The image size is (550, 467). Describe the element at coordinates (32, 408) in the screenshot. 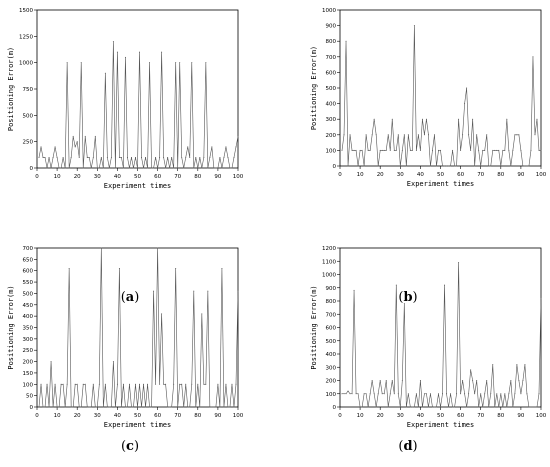

I see `y-tick-label-c: 0` at that location.